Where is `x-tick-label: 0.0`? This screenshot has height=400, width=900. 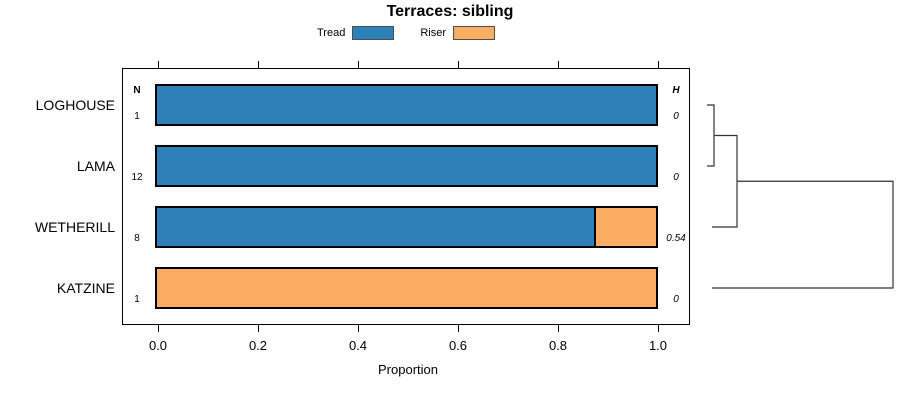
x-tick-label: 0.0 is located at coordinates (158, 345).